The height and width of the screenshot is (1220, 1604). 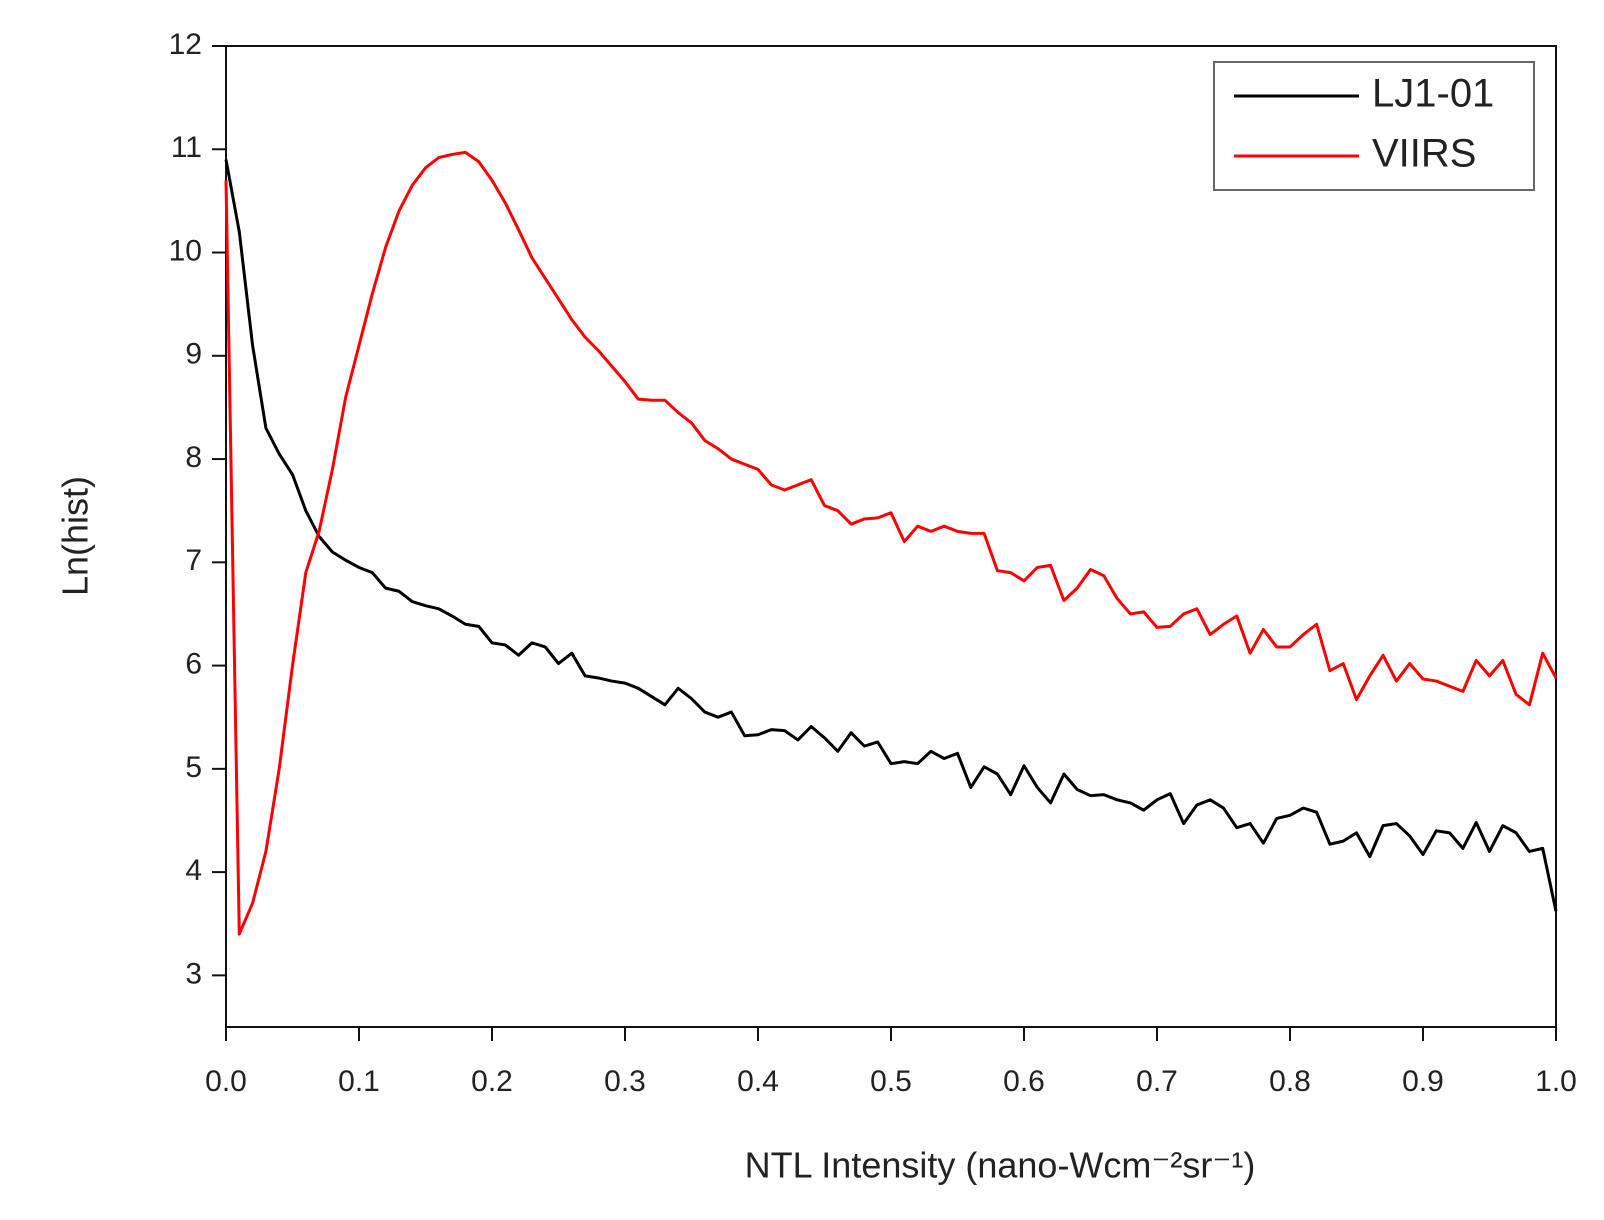 I want to click on y-tick-label: 12, so click(x=185, y=44).